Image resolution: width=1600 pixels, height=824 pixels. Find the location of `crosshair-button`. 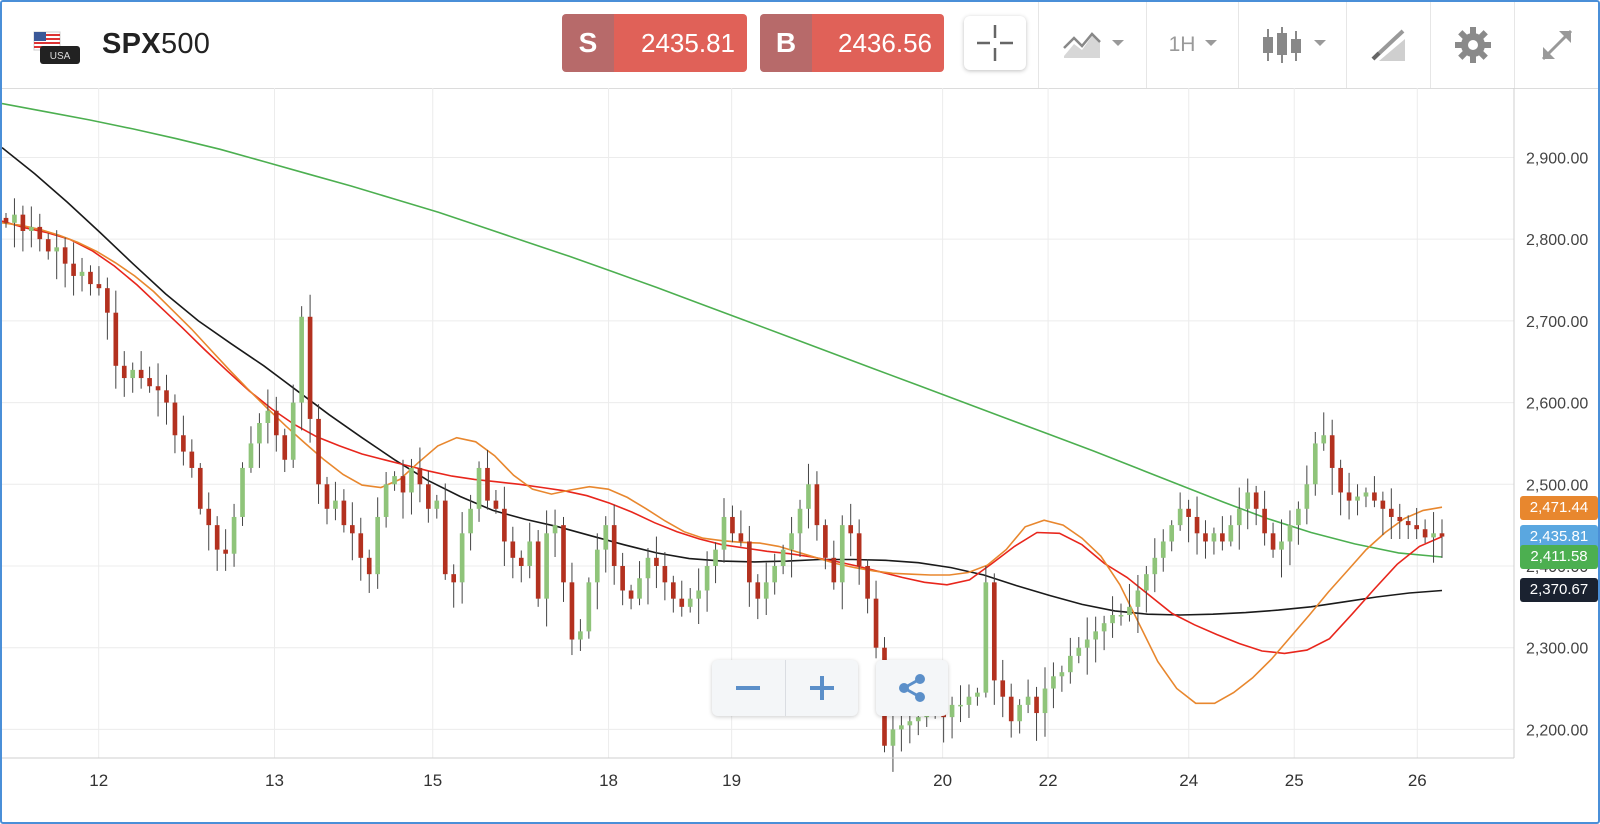

crosshair-button is located at coordinates (995, 43).